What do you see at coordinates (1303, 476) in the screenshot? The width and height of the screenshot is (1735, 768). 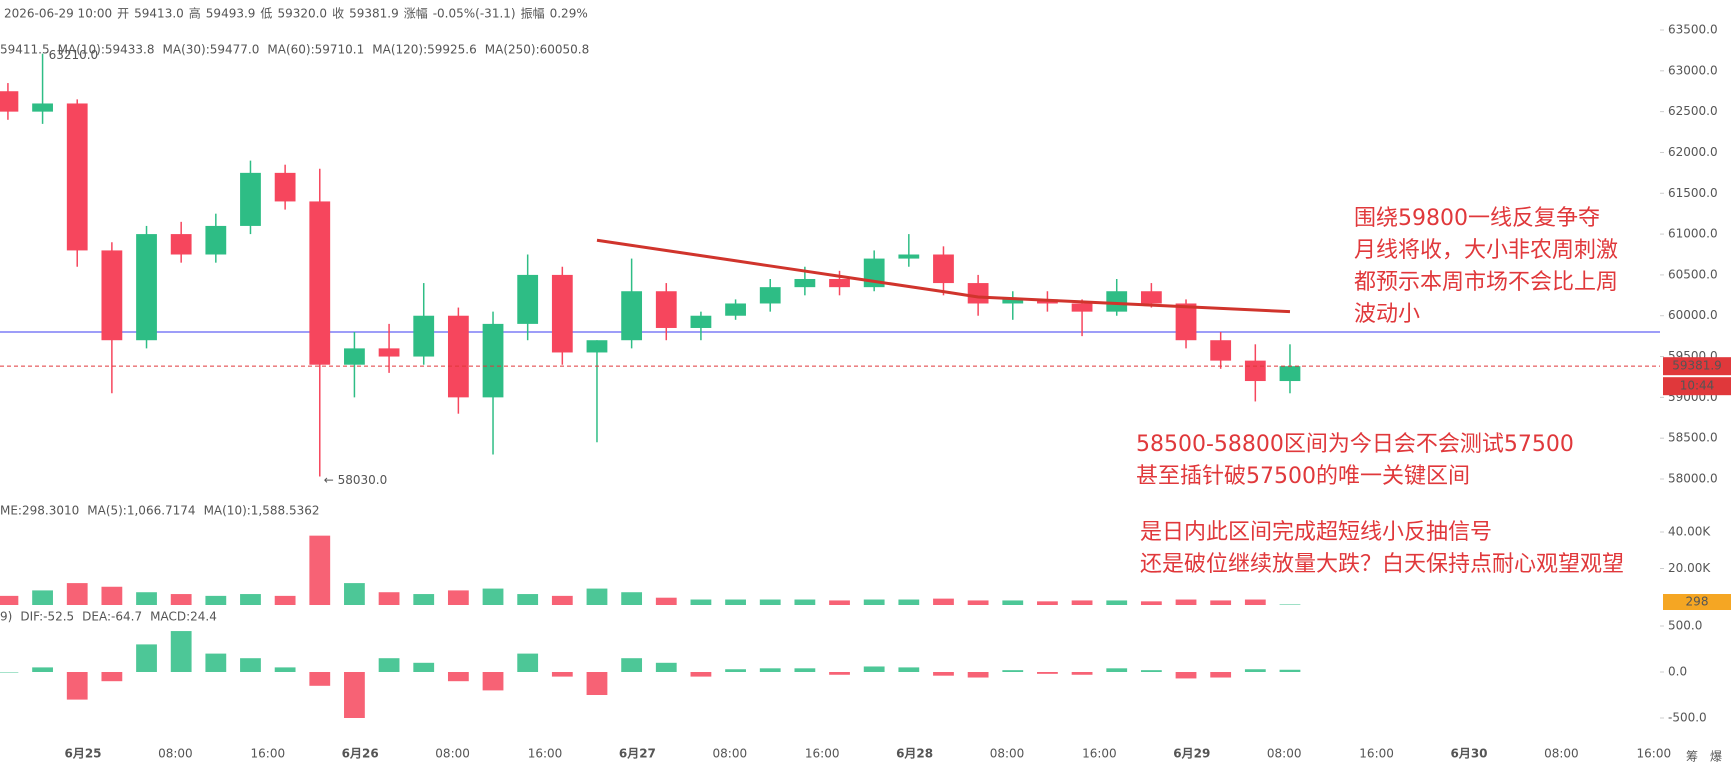 I see `annotation: 甚至插针破57500的唯一关键区间` at bounding box center [1303, 476].